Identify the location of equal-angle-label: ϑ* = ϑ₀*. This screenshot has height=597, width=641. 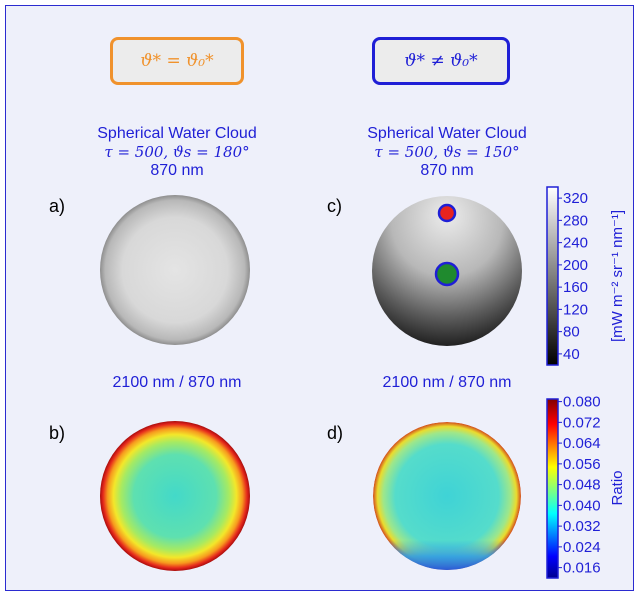
(177, 61).